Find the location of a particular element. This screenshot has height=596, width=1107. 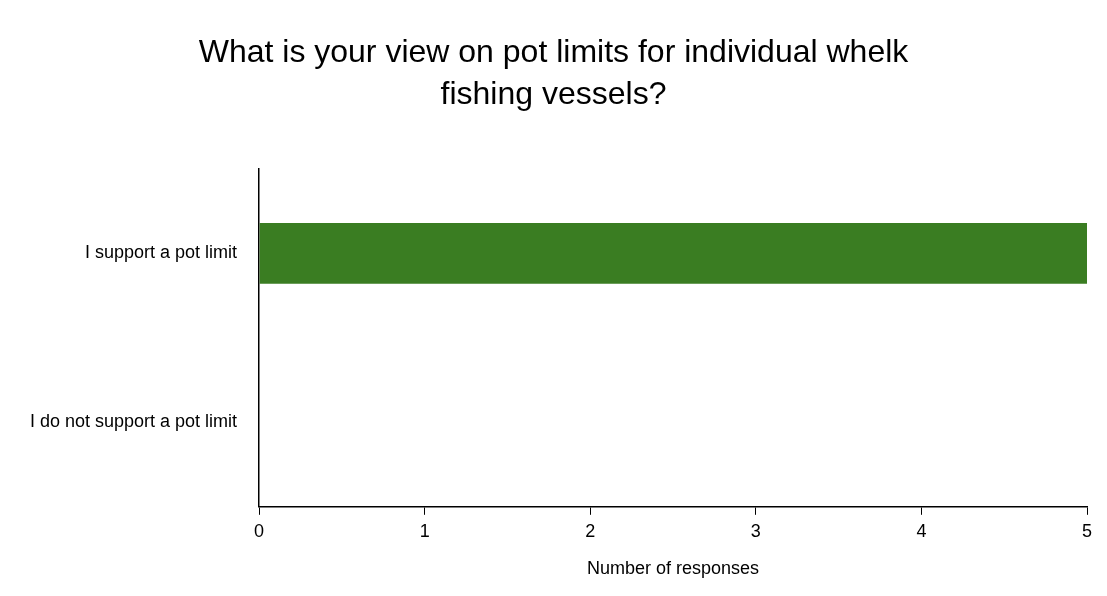

y-tick-label: I do not support a pot limit is located at coordinates (133, 421).